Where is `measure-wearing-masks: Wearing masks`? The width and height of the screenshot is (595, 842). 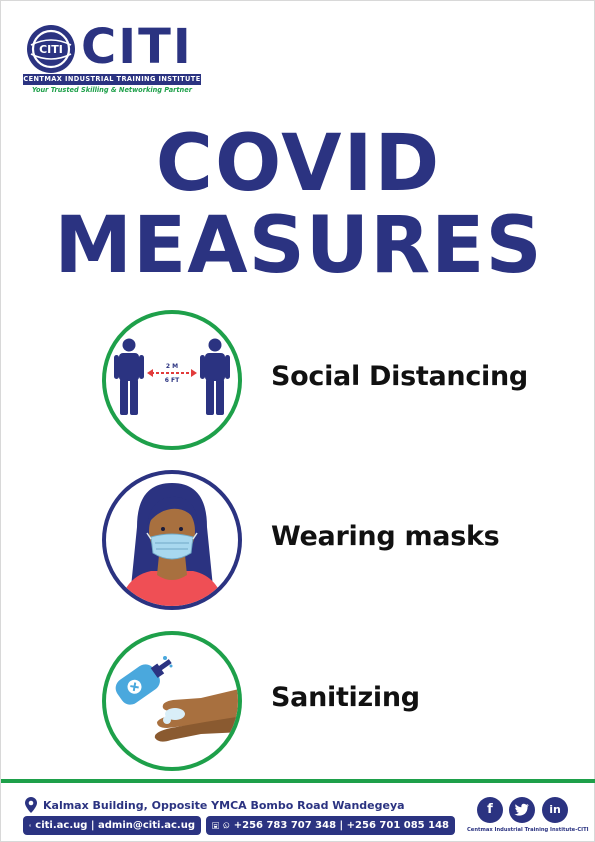
measure-wearing-masks: Wearing masks is located at coordinates (331, 540).